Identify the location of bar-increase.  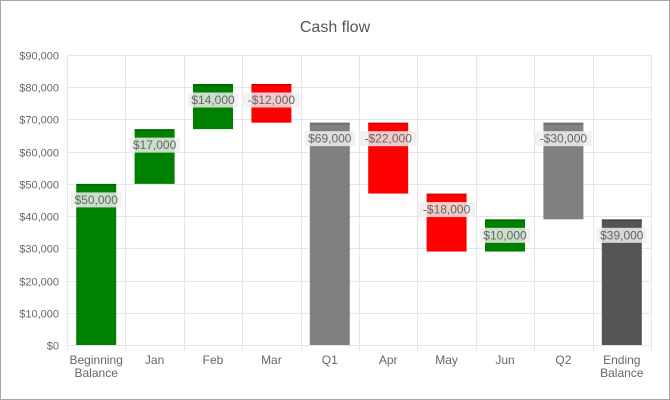
(96, 264).